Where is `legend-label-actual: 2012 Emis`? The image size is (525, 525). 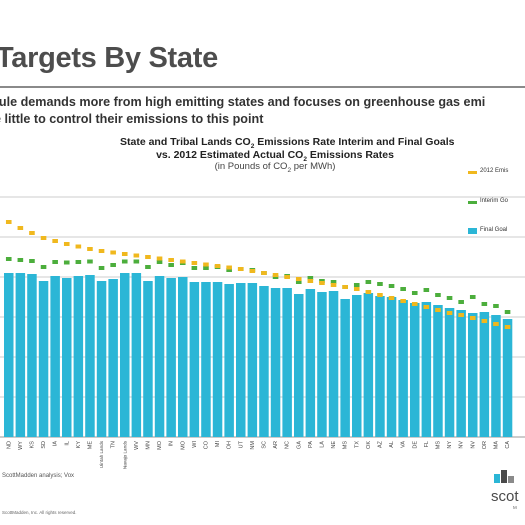 legend-label-actual: 2012 Emis is located at coordinates (494, 171).